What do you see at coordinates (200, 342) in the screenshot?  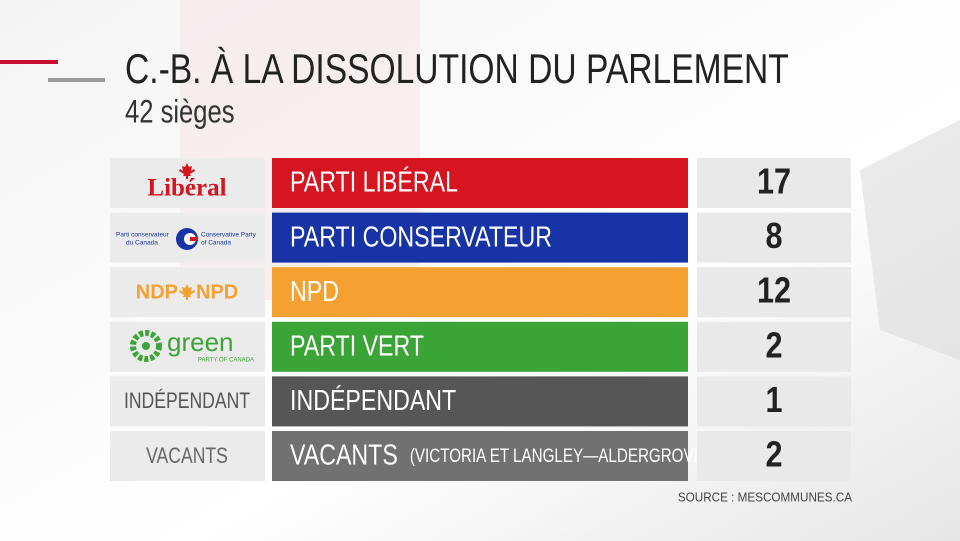 I see `logo-text: green` at bounding box center [200, 342].